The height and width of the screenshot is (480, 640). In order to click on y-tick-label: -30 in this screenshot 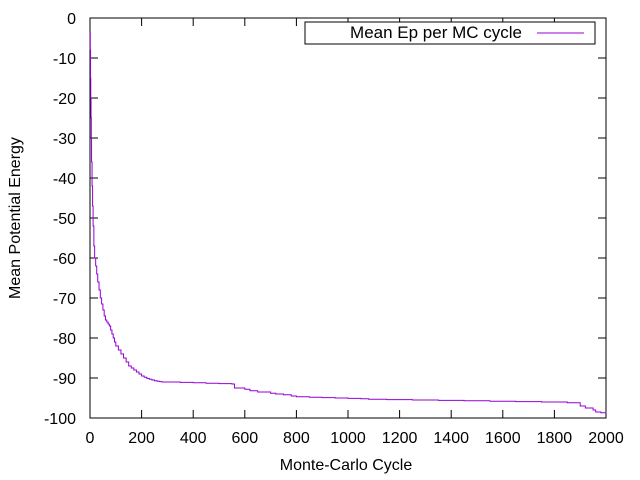, I will do `click(64, 139)`.